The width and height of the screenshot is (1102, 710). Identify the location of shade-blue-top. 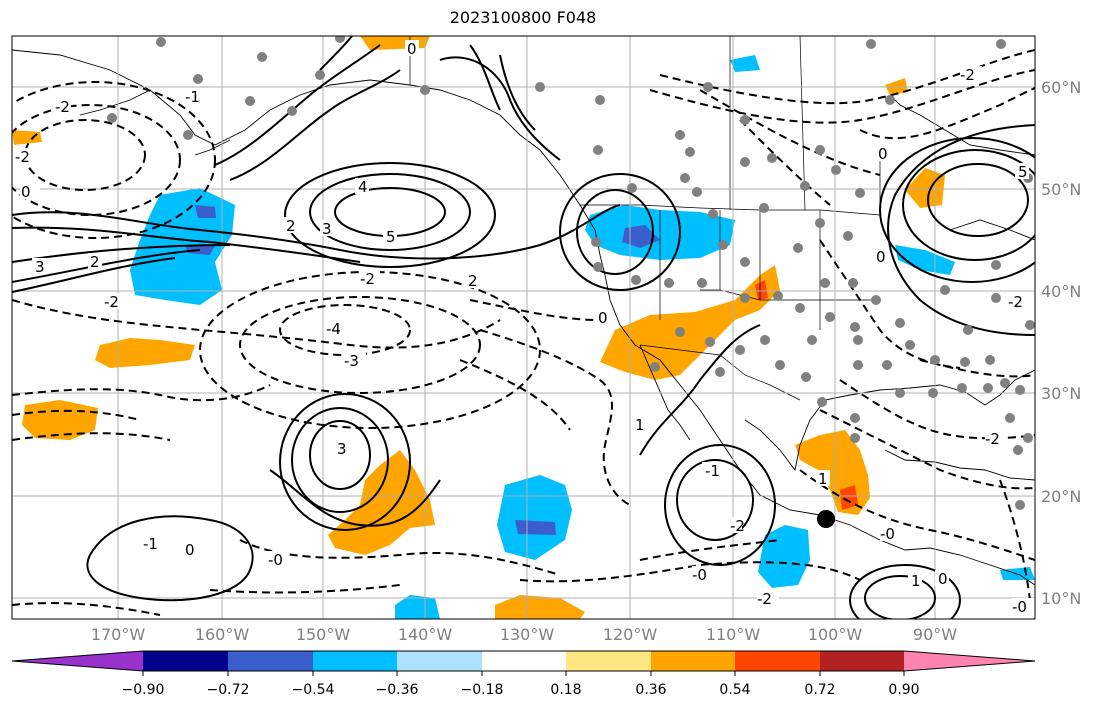
(745, 63).